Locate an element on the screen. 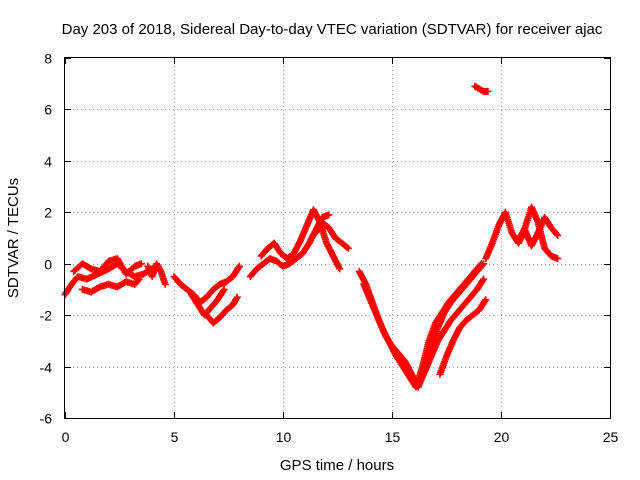 This screenshot has width=640, height=480. series-track-i is located at coordinates (300, 239).